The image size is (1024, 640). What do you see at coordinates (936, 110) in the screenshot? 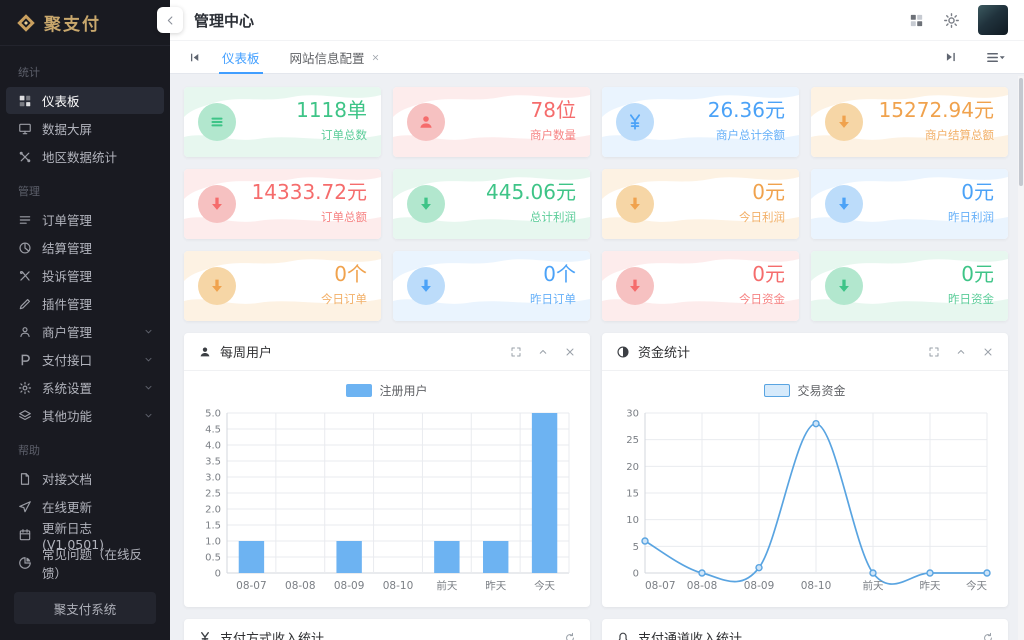
I see `stat-card-value: 15272.94元` at bounding box center [936, 110].